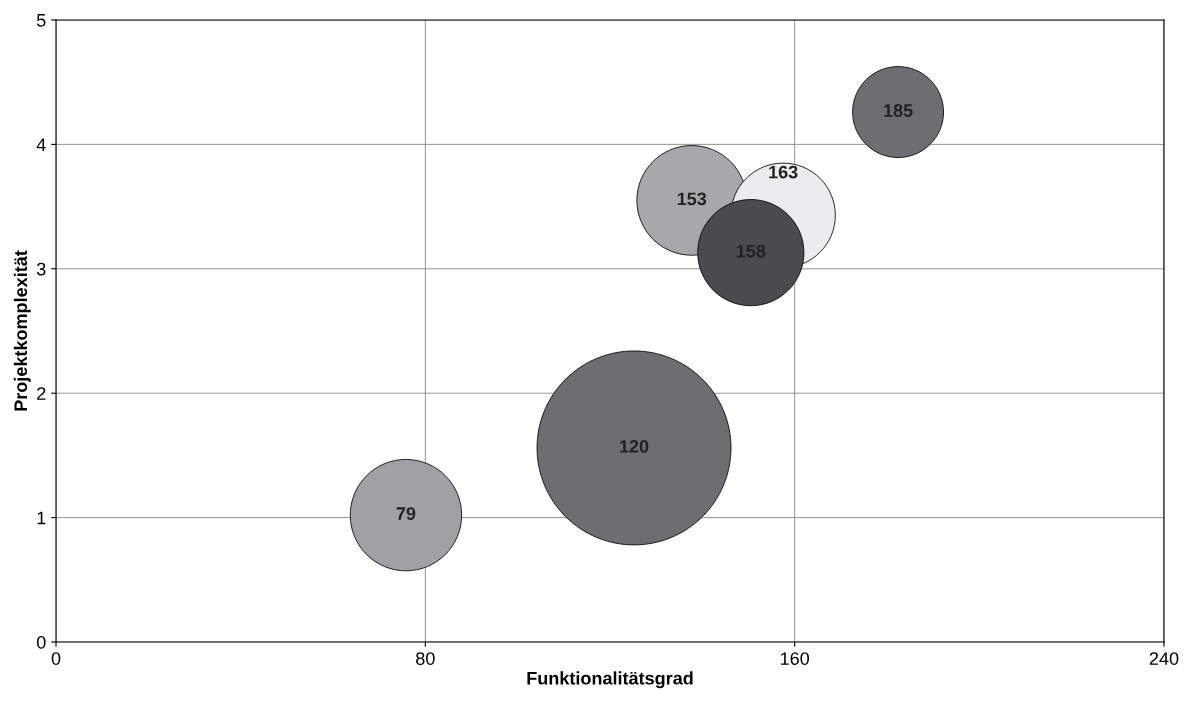 This screenshot has width=1191, height=716. I want to click on annotation: 153, so click(692, 199).